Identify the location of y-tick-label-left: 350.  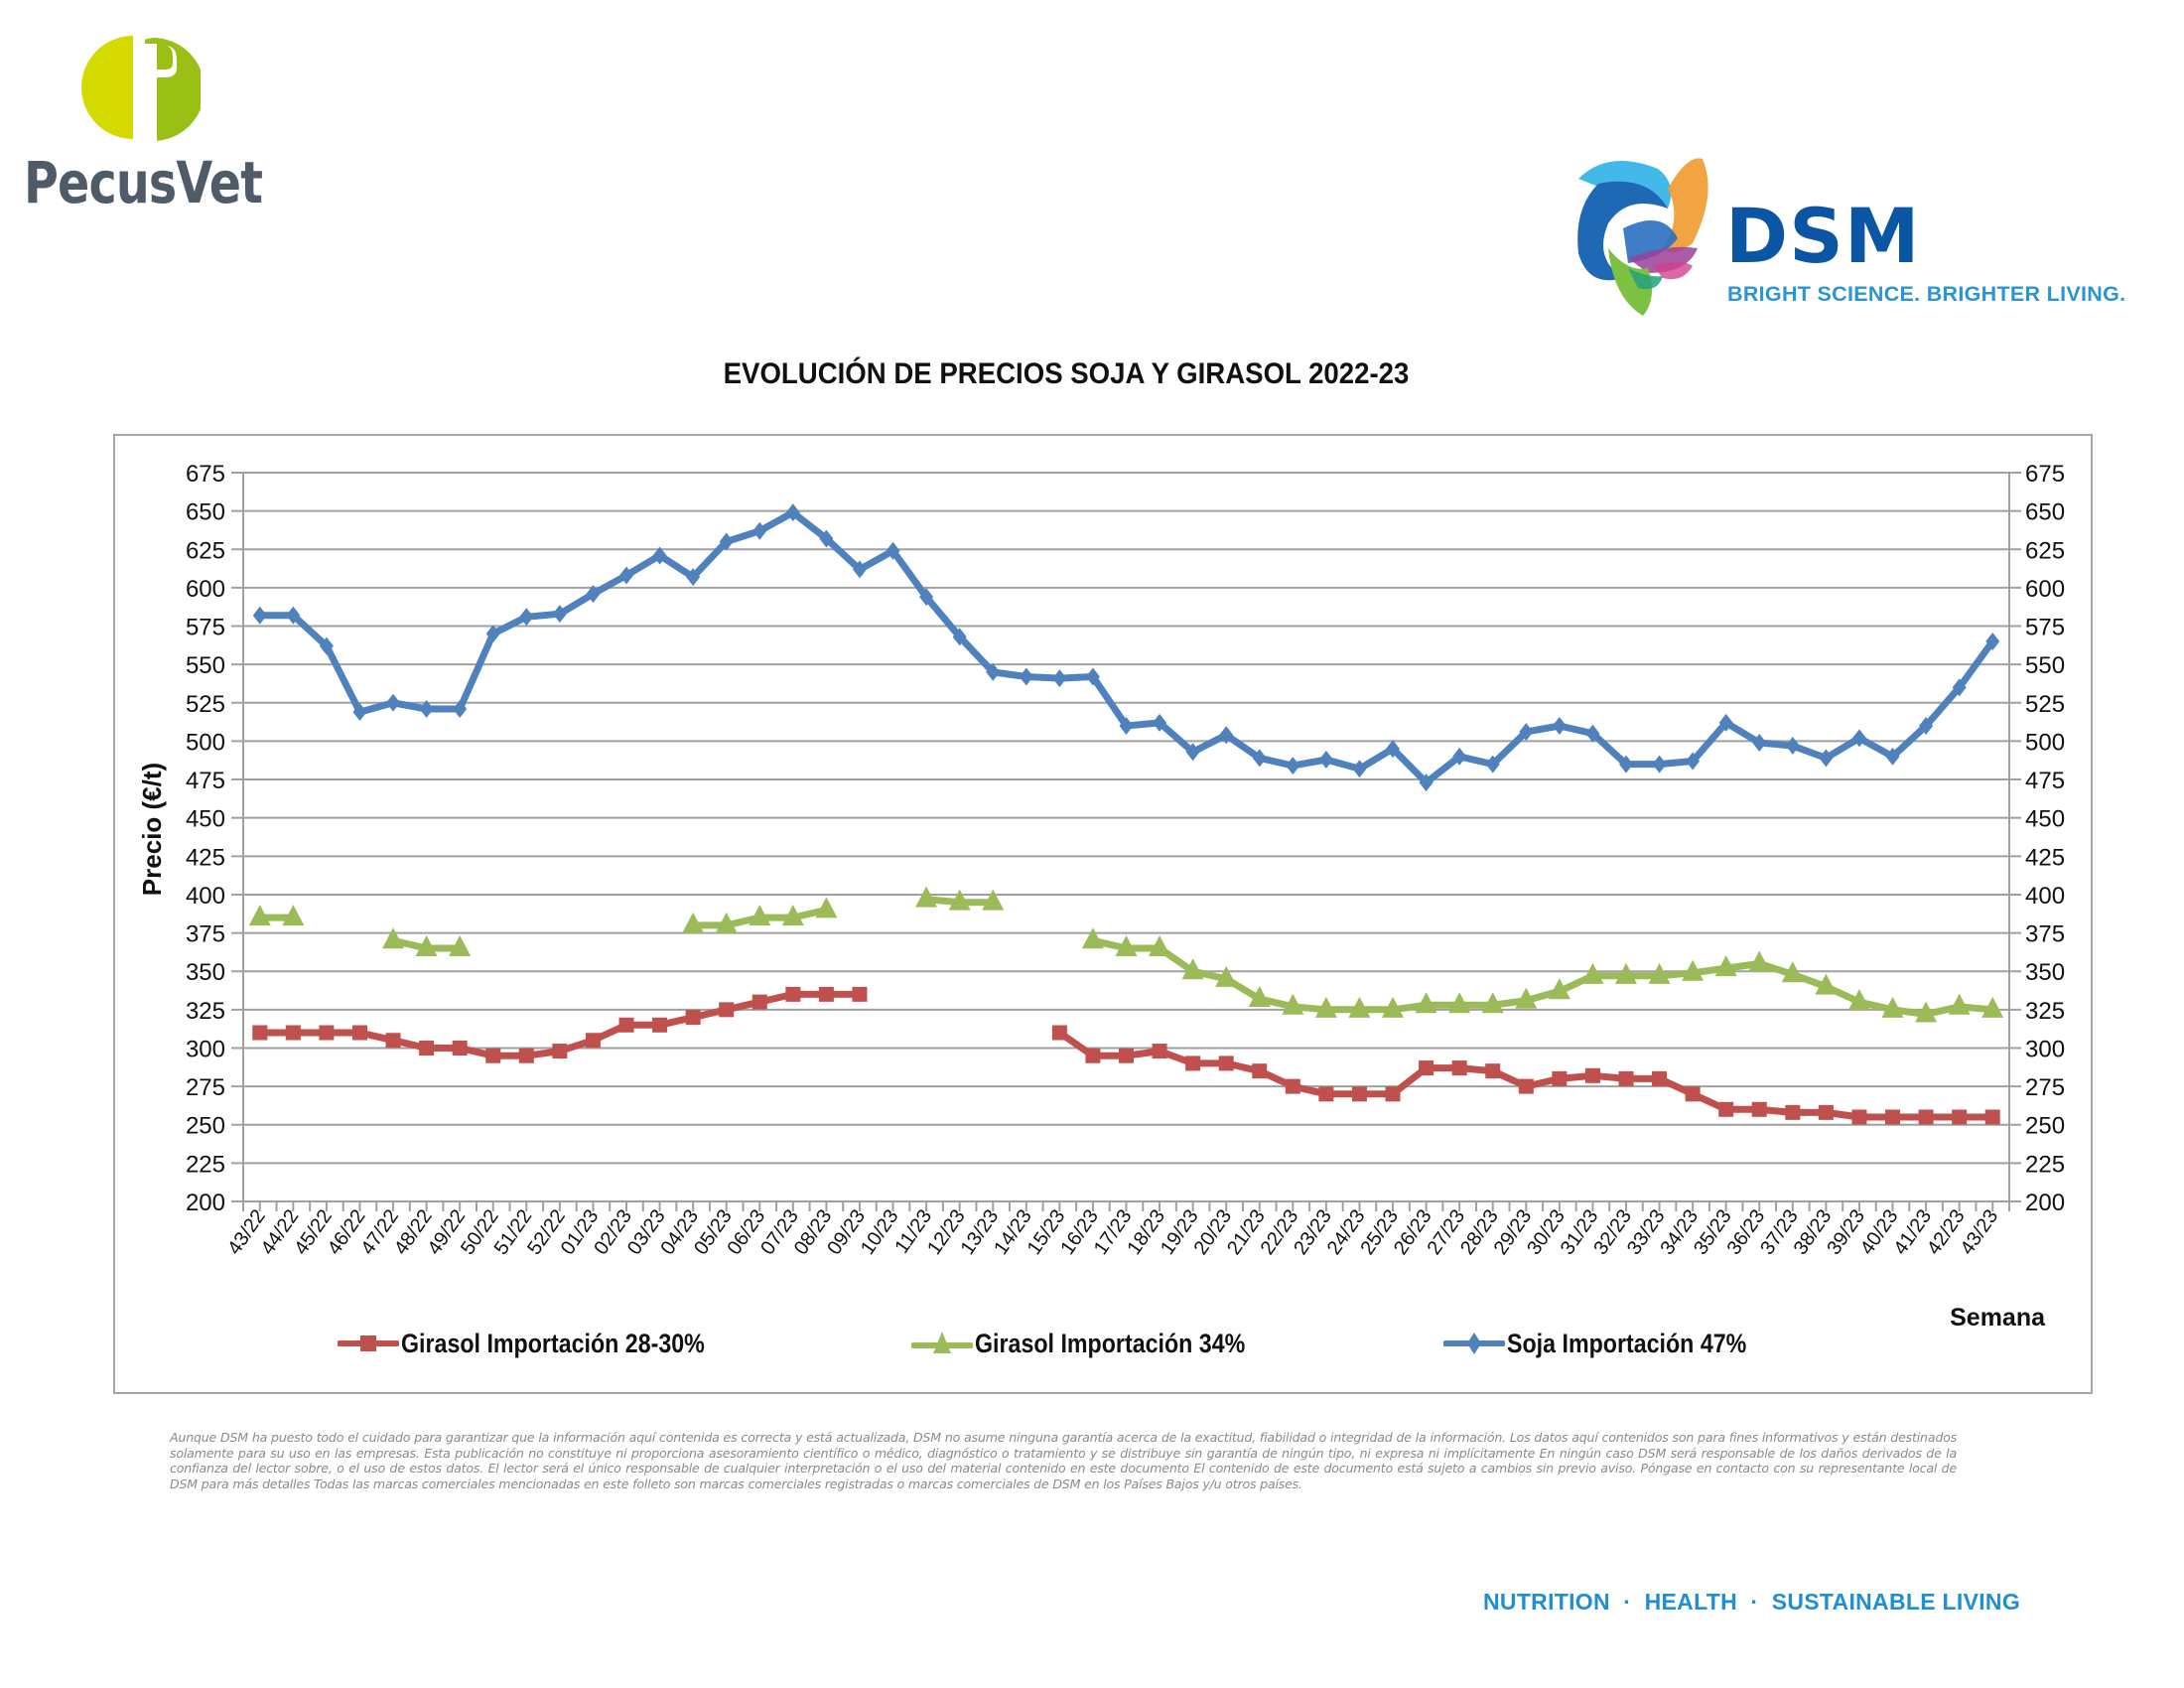
(205, 972).